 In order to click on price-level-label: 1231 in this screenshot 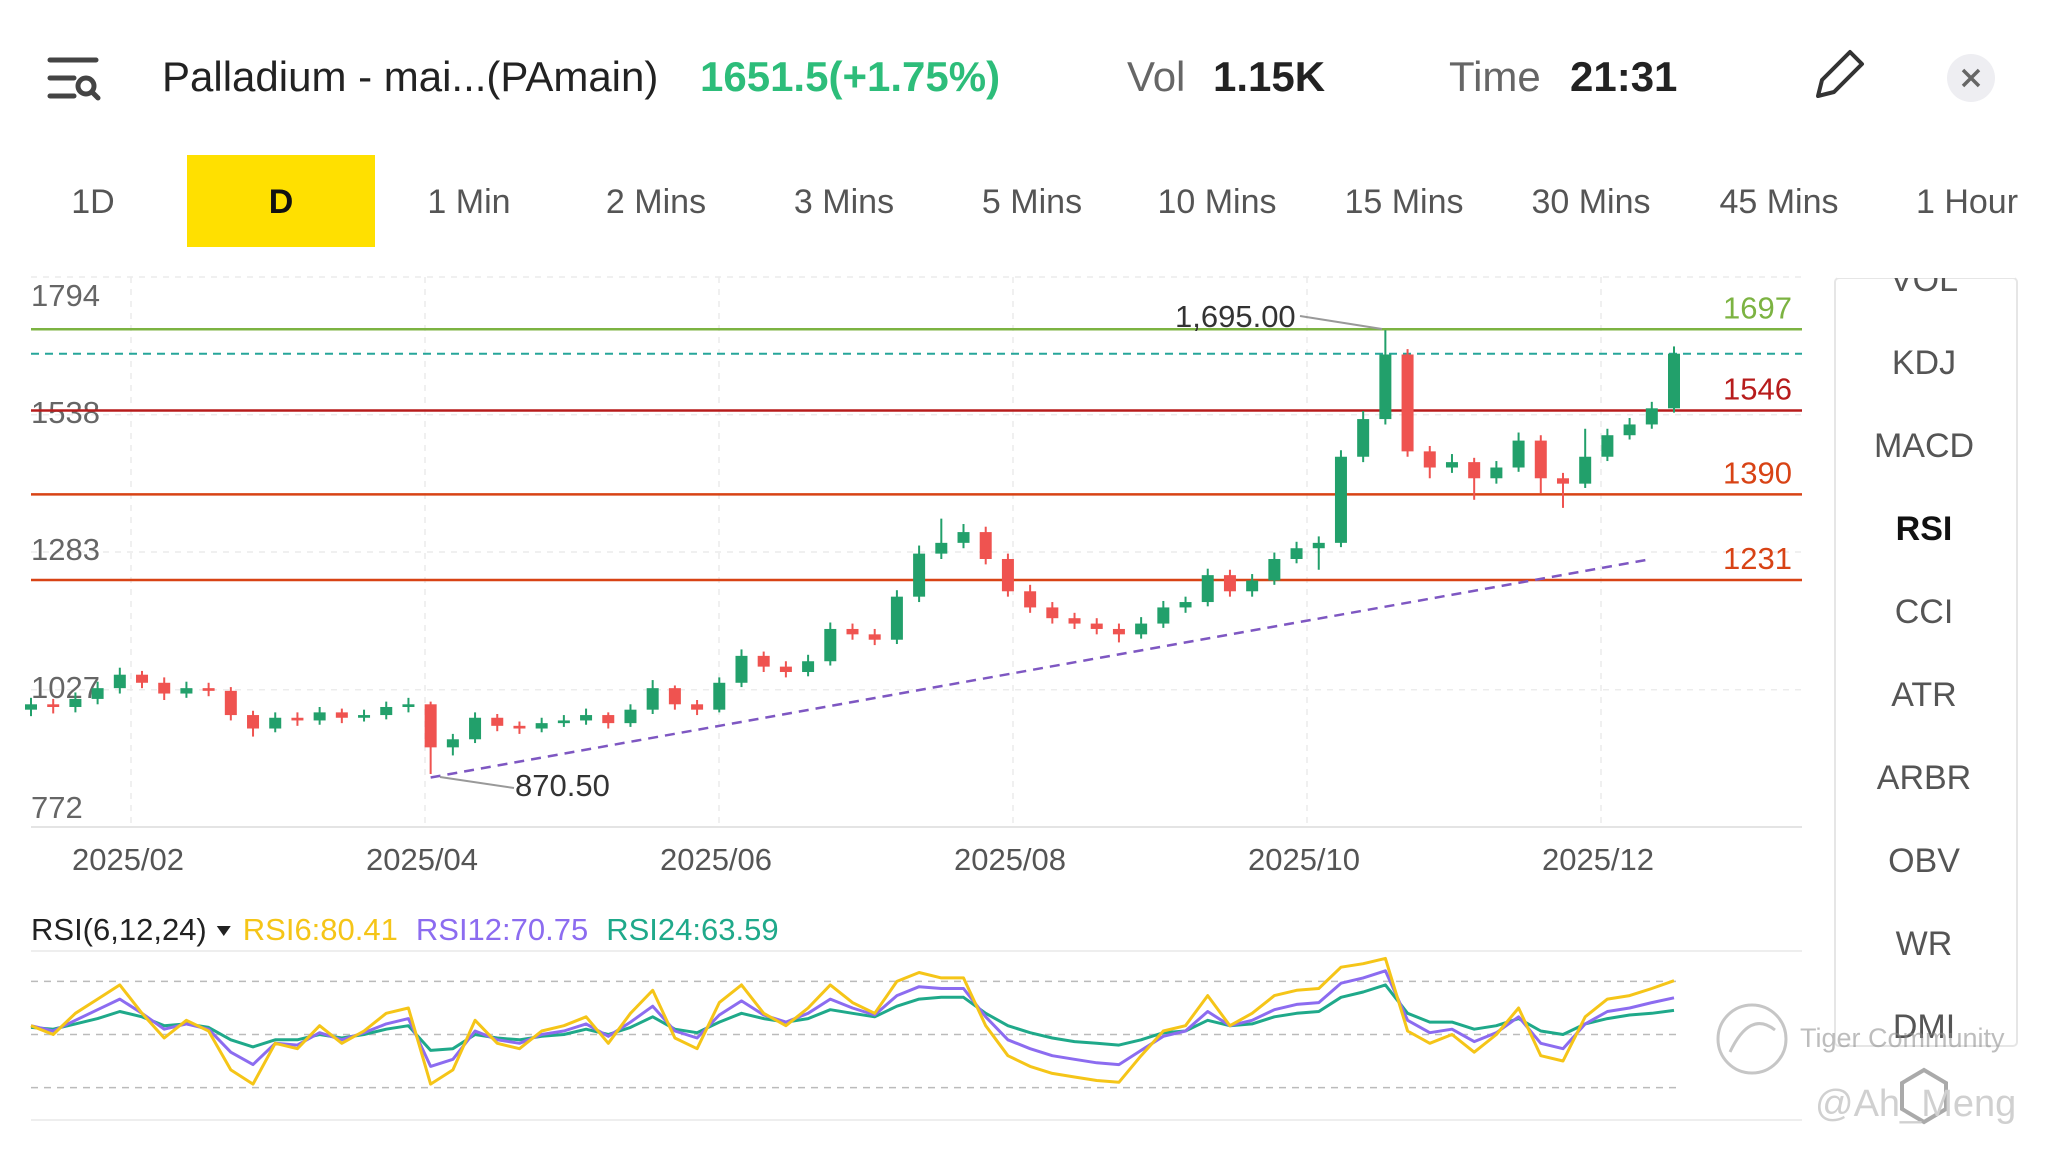, I will do `click(1757, 558)`.